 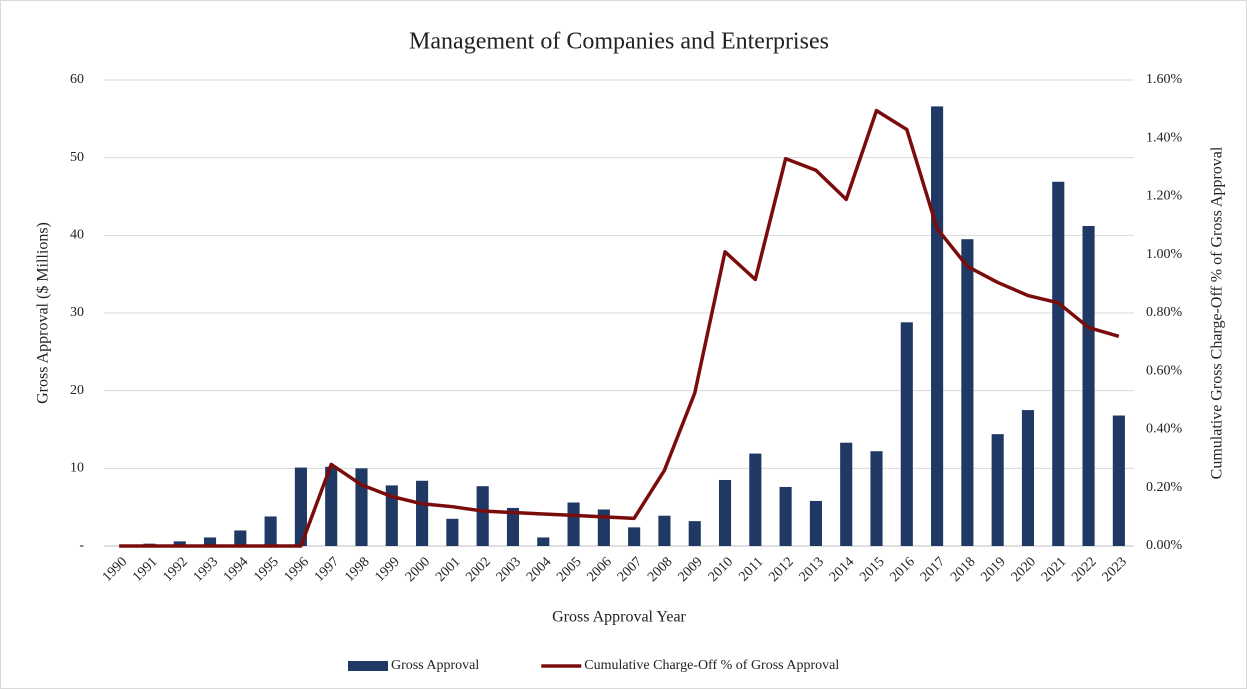 What do you see at coordinates (1164, 137) in the screenshot?
I see `y2-tick-label: 1.40%` at bounding box center [1164, 137].